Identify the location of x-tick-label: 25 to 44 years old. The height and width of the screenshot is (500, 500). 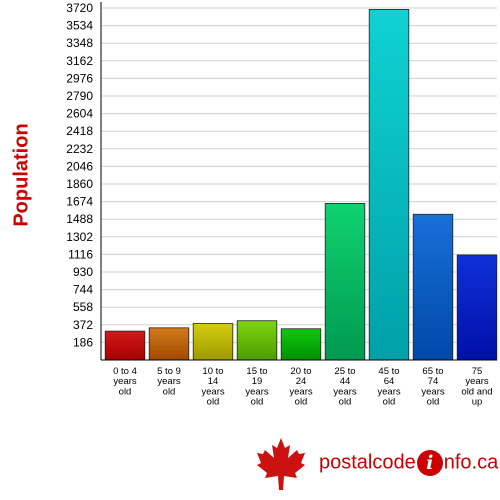
(344, 387).